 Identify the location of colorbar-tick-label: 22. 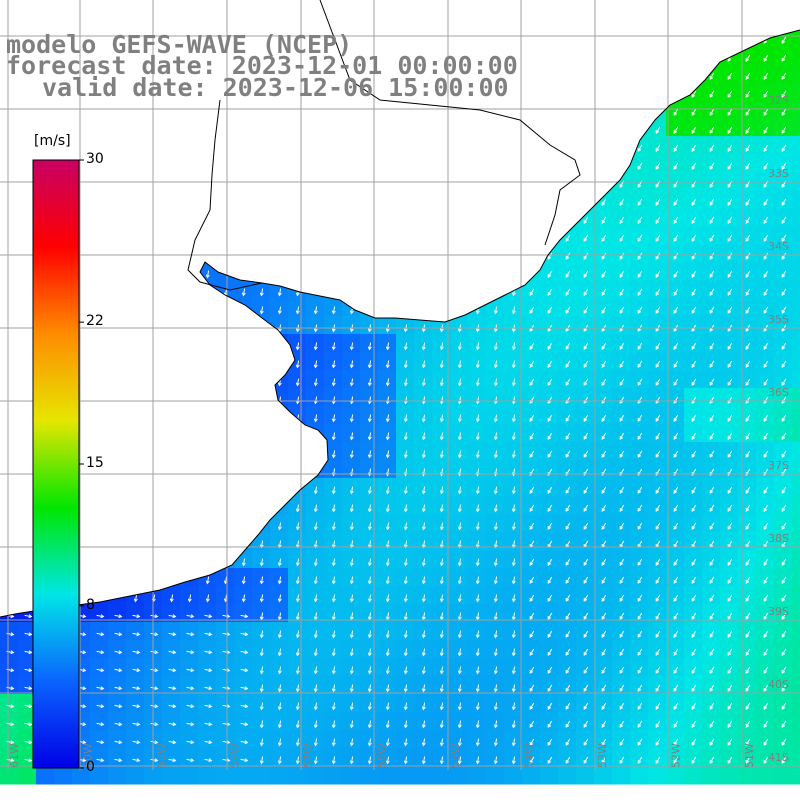
(95, 321).